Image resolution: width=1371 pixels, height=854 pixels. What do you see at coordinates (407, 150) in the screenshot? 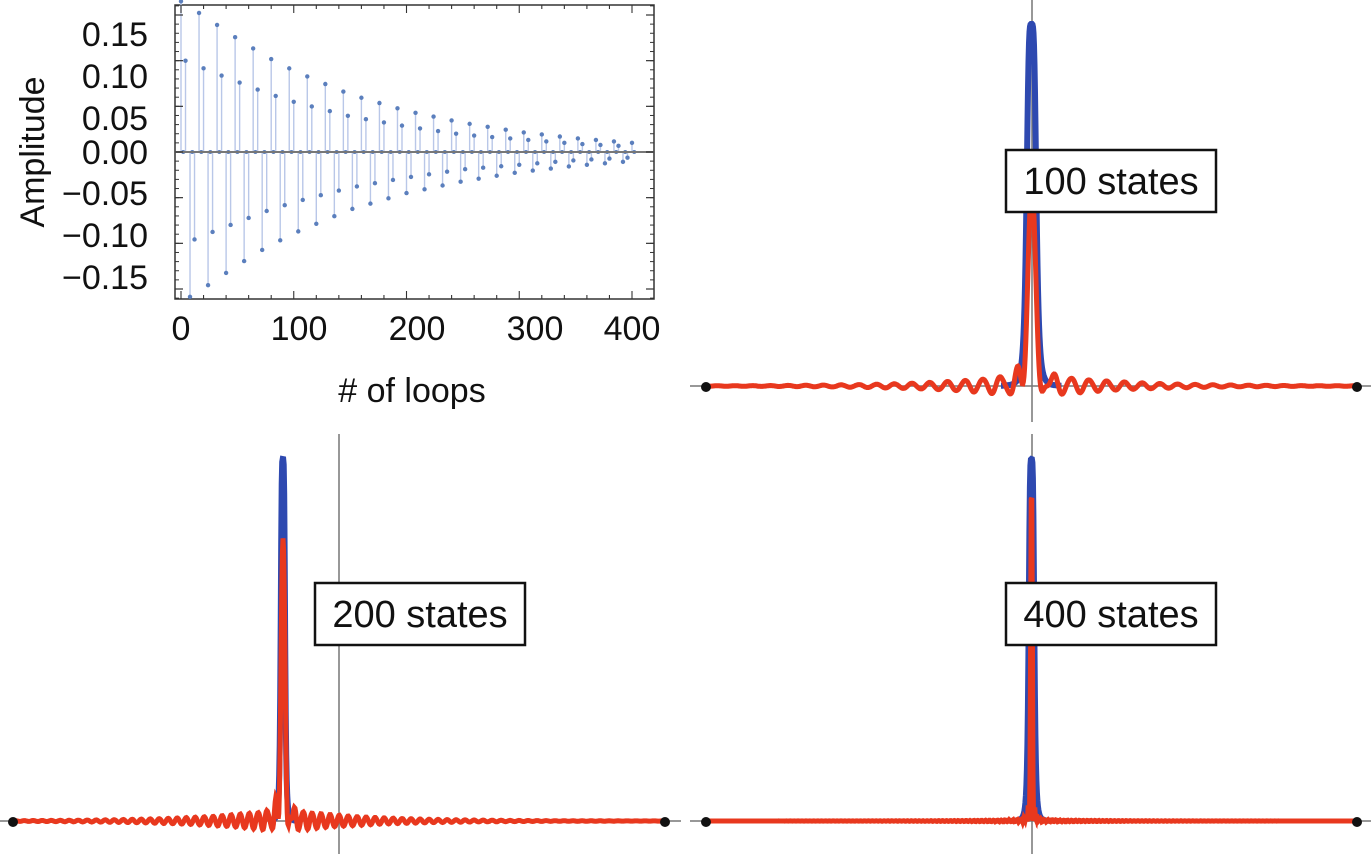
I see `stem-marks` at bounding box center [407, 150].